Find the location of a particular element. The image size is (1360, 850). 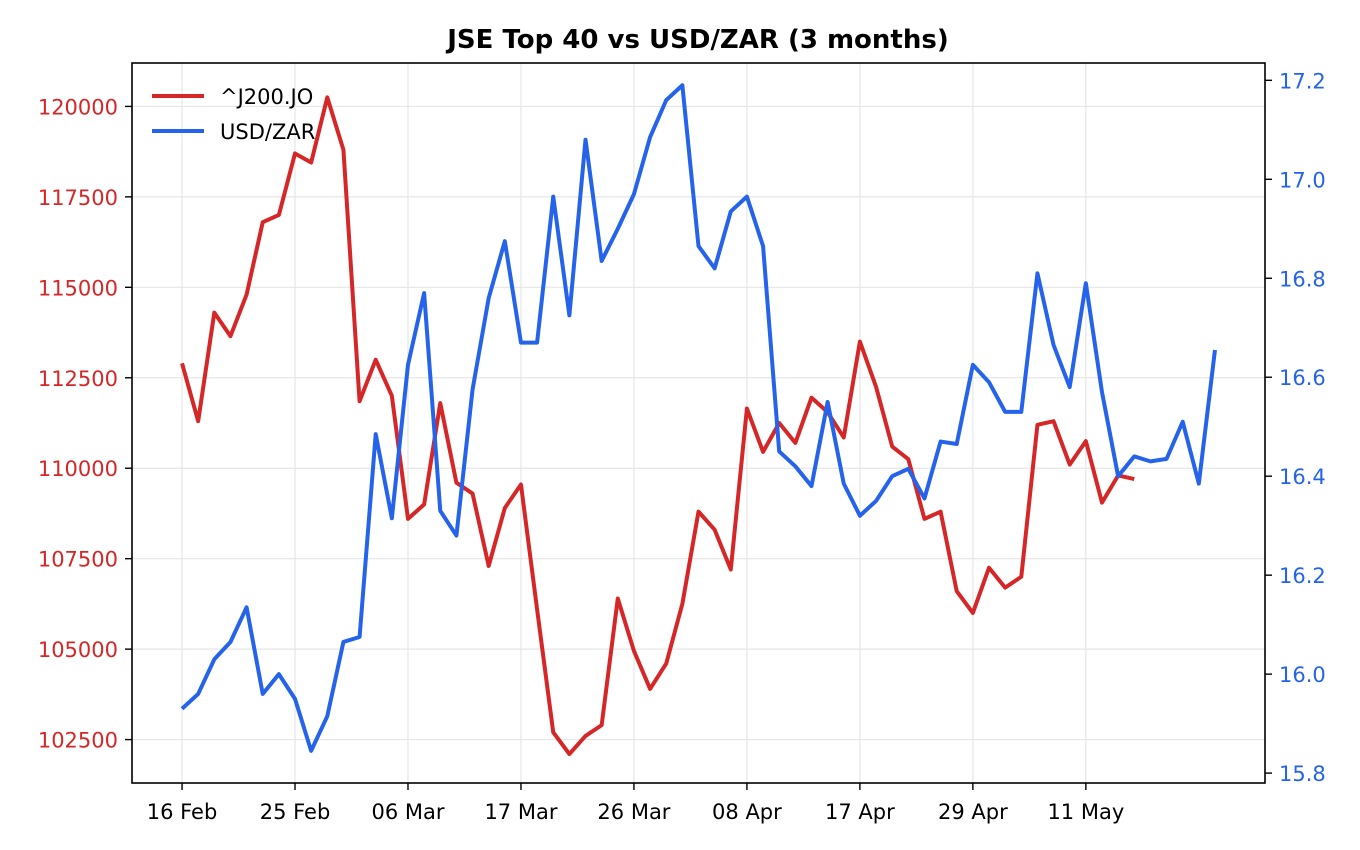

legend-label-usdzar: USD/ZAR is located at coordinates (267, 132).